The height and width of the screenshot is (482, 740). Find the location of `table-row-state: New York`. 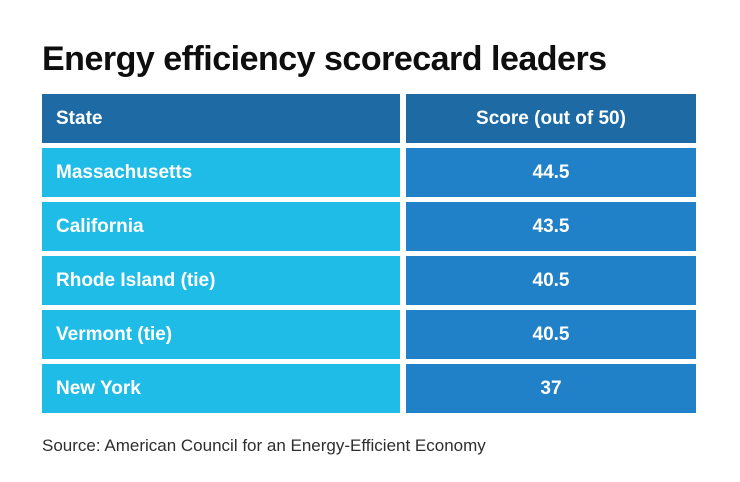

table-row-state: New York is located at coordinates (221, 388).